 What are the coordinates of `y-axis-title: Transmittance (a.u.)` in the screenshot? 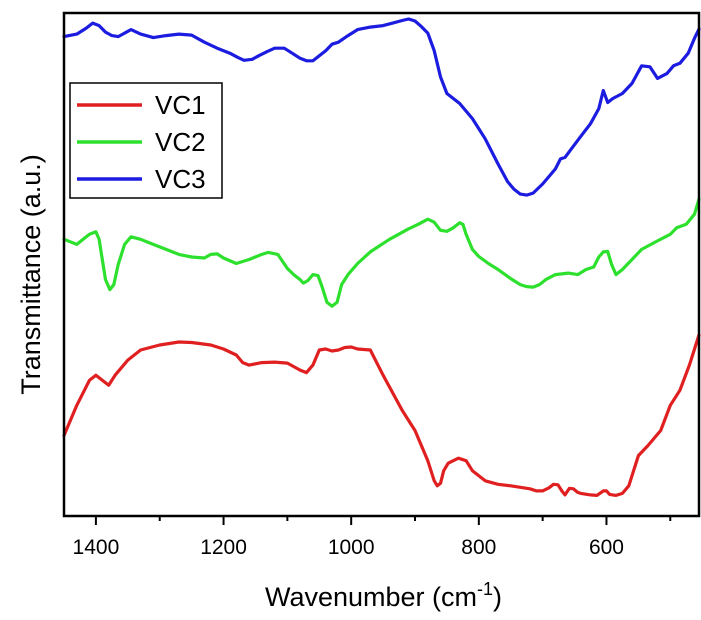 It's located at (31, 274).